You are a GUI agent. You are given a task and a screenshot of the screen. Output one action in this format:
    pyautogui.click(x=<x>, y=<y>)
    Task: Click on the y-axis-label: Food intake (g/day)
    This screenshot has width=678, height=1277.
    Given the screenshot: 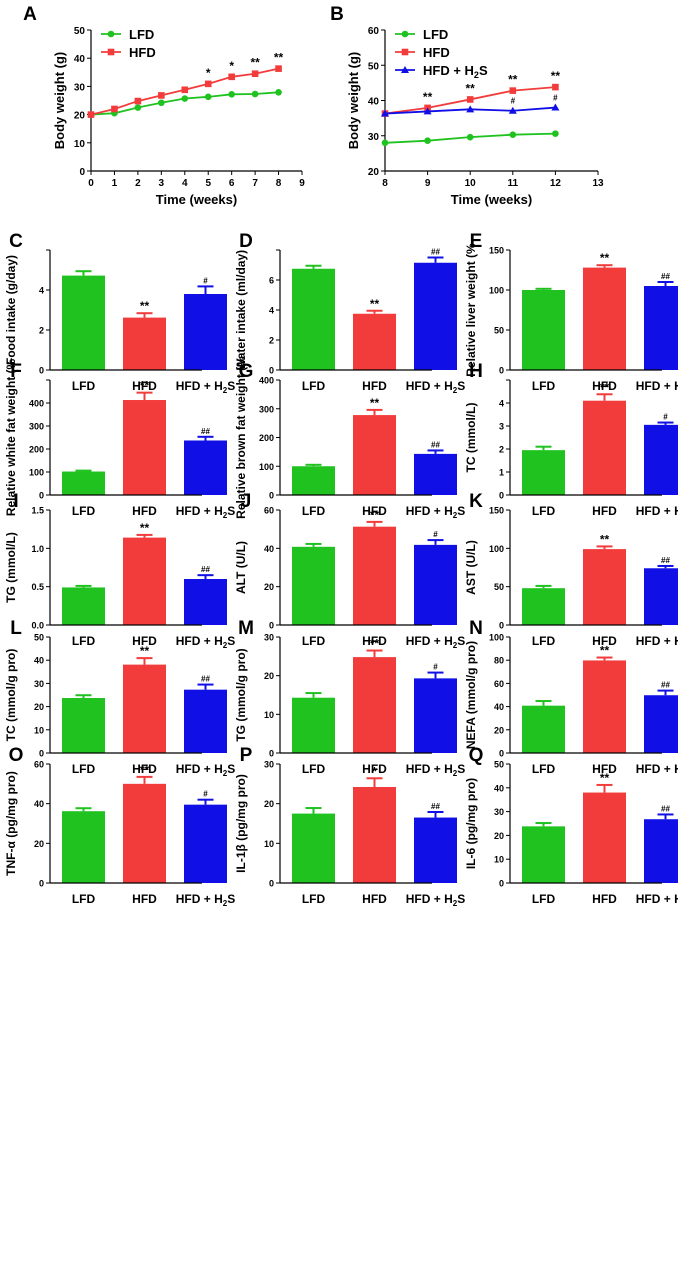 What is the action you would take?
    pyautogui.click(x=11, y=310)
    